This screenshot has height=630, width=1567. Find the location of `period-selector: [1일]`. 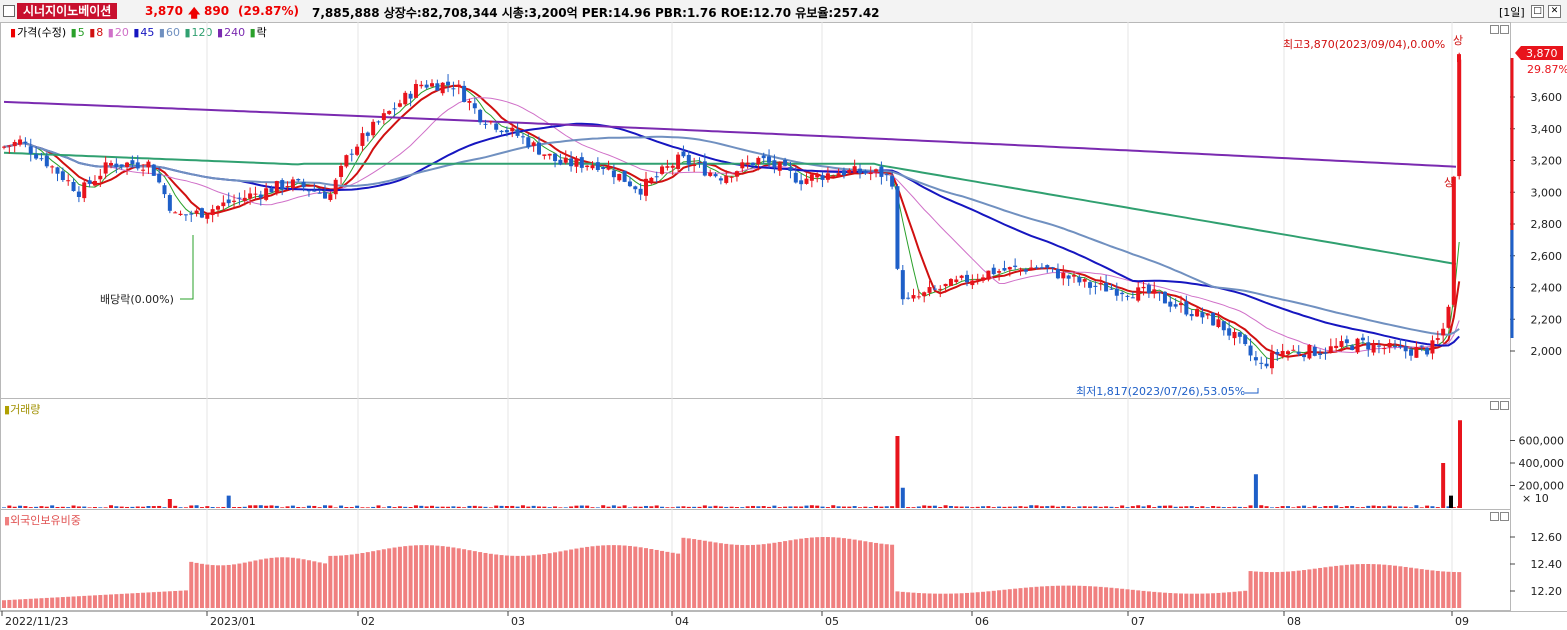

period-selector: [1일] is located at coordinates (1512, 12).